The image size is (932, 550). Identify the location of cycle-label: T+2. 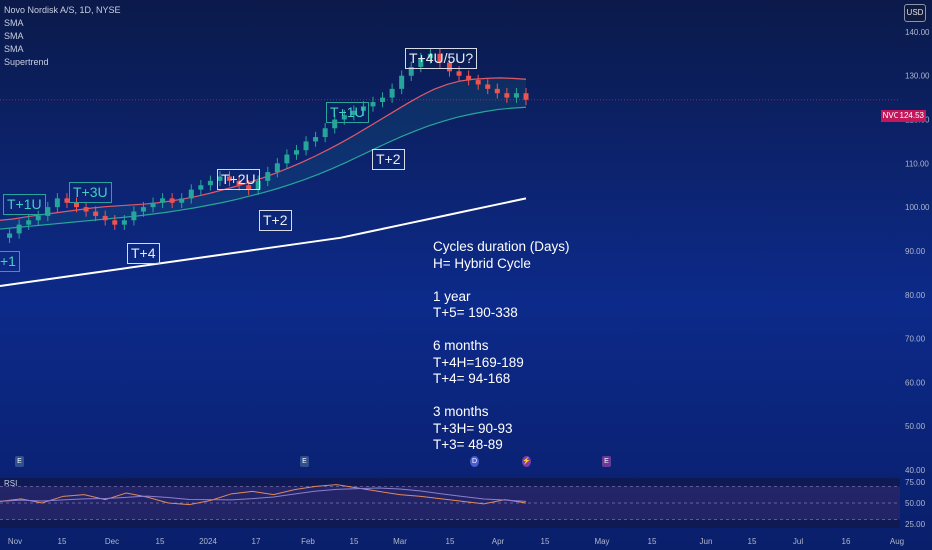
(388, 159).